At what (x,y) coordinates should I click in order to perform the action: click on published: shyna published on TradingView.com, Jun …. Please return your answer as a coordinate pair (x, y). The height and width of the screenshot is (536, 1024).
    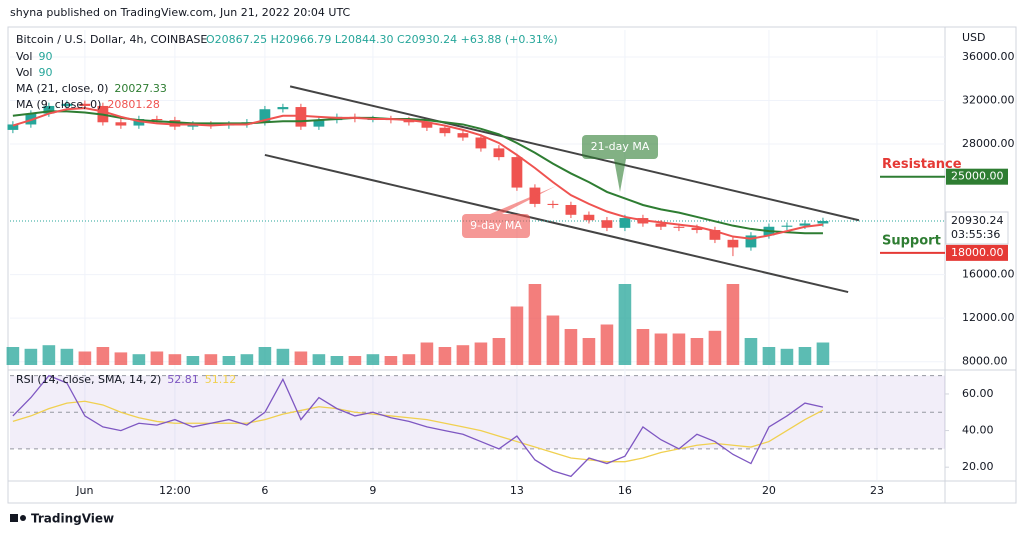
    Looking at the image, I should click on (180, 12).